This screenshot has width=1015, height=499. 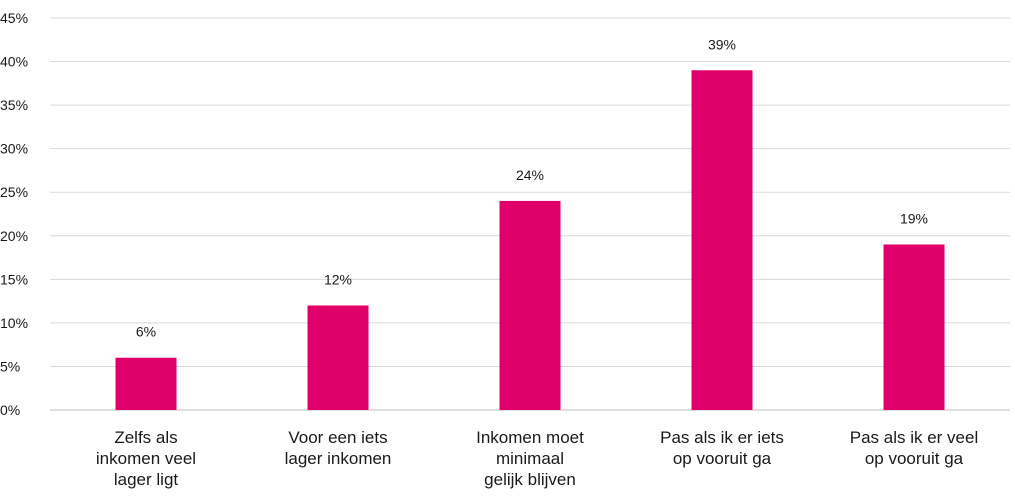 I want to click on y-tick-label: 25%, so click(x=14, y=192).